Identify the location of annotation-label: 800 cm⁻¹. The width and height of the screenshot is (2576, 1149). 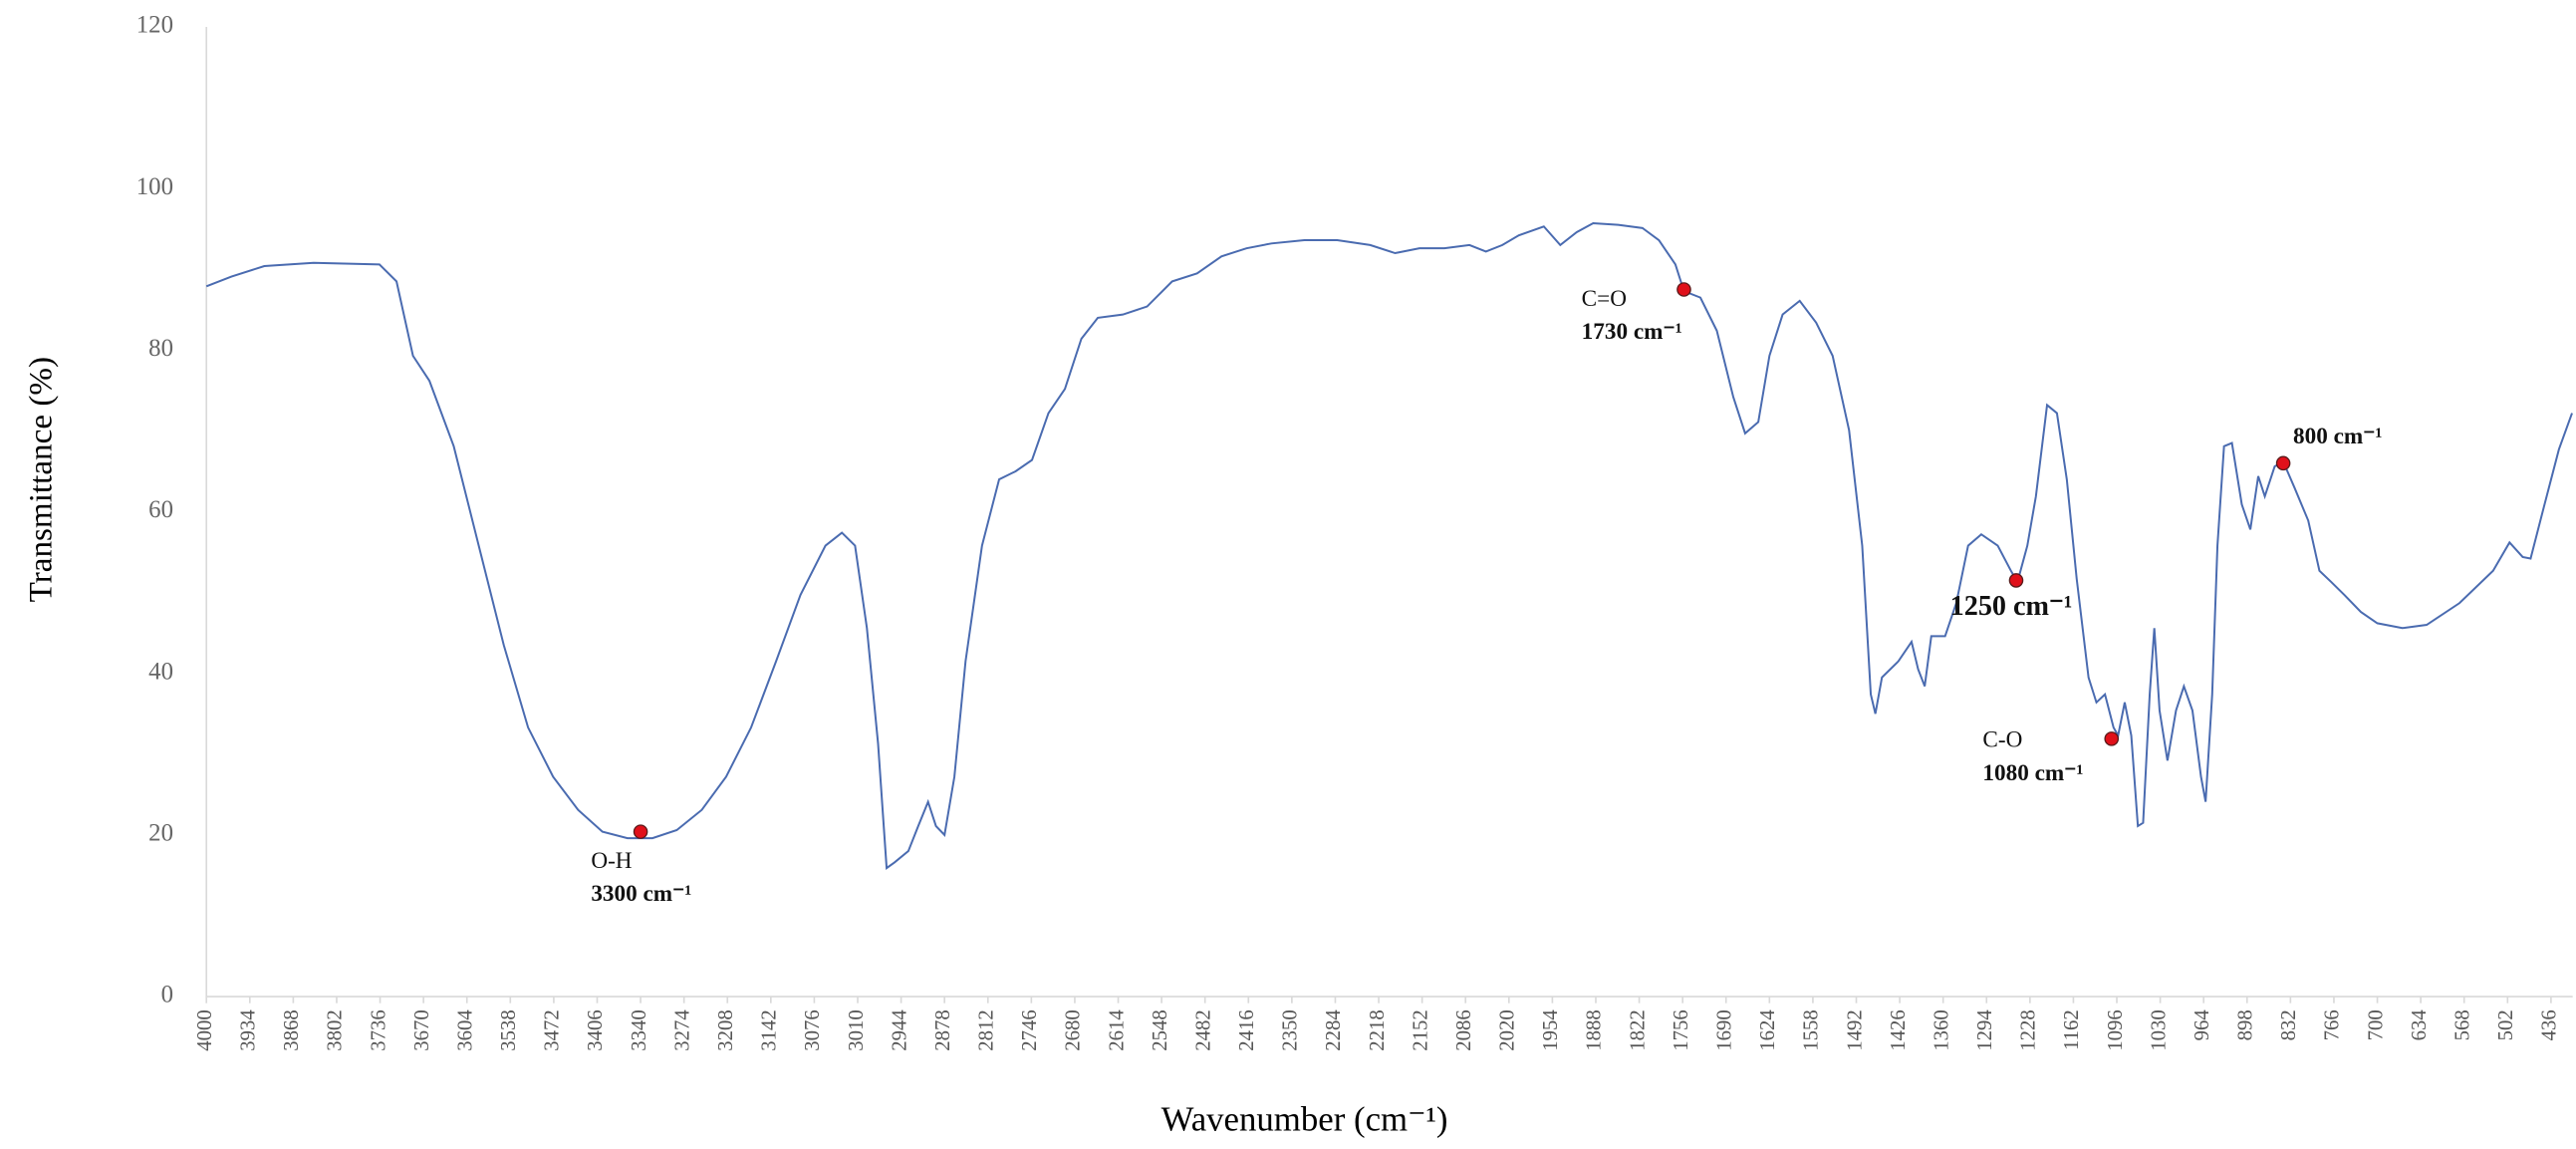
(2337, 437).